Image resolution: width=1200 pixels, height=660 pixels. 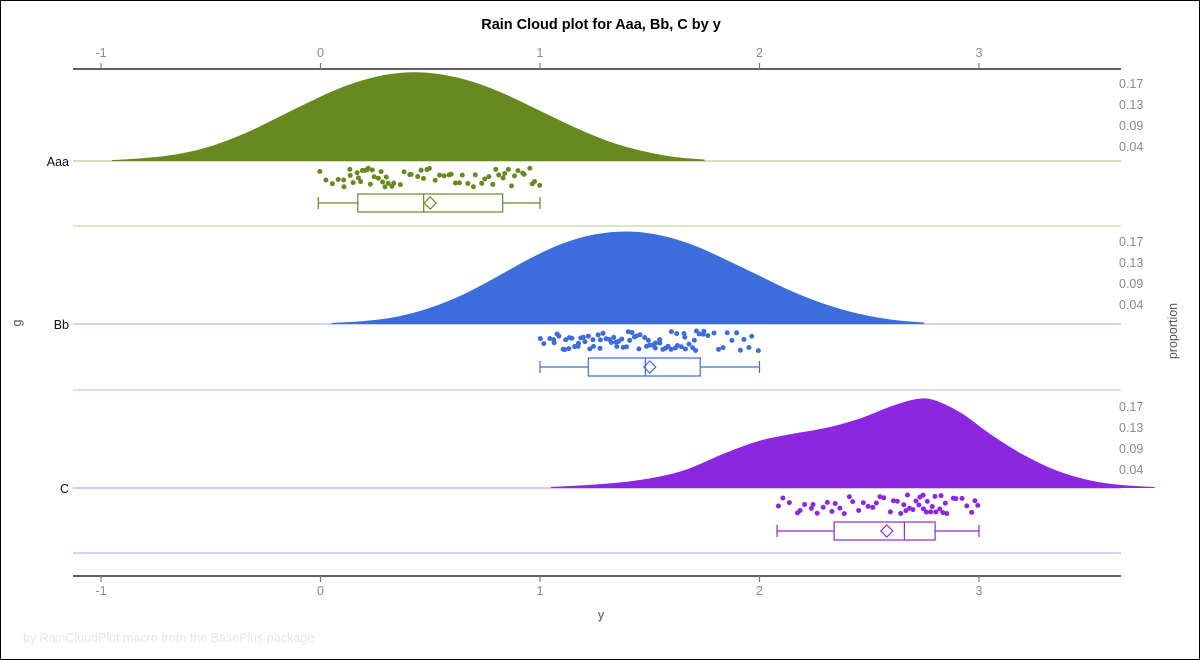 I want to click on group-label-bb: Bb, so click(x=61, y=325).